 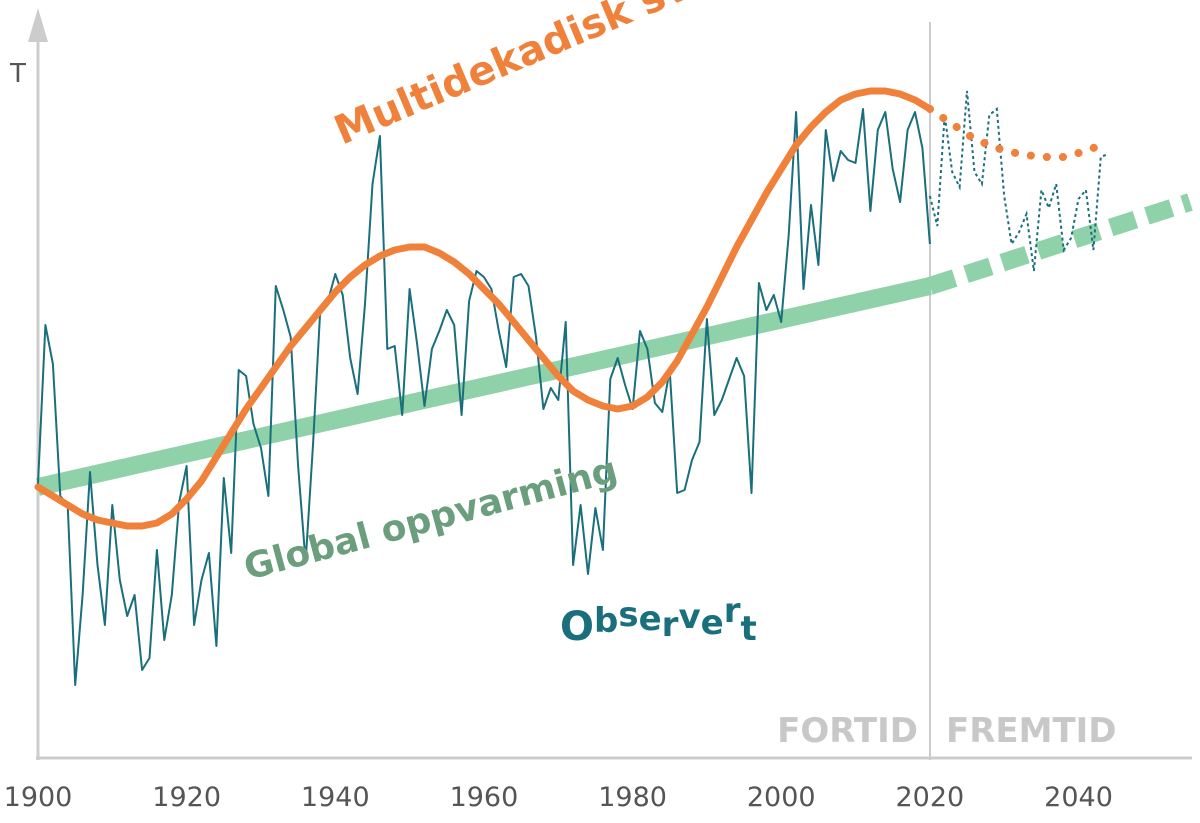 I want to click on x-tick-label-2000: 2000, so click(x=781, y=797).